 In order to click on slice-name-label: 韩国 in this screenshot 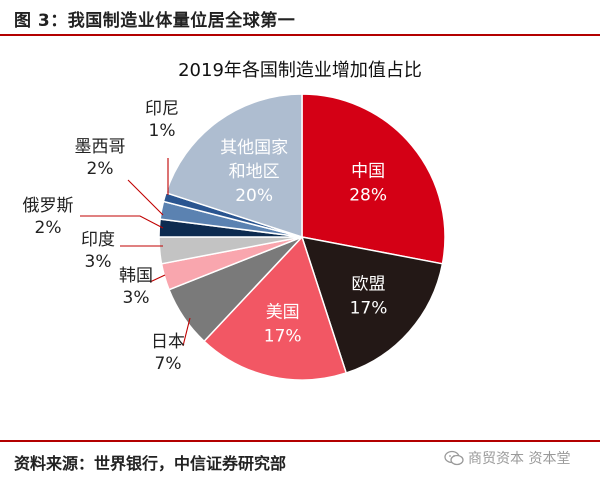, I will do `click(136, 276)`.